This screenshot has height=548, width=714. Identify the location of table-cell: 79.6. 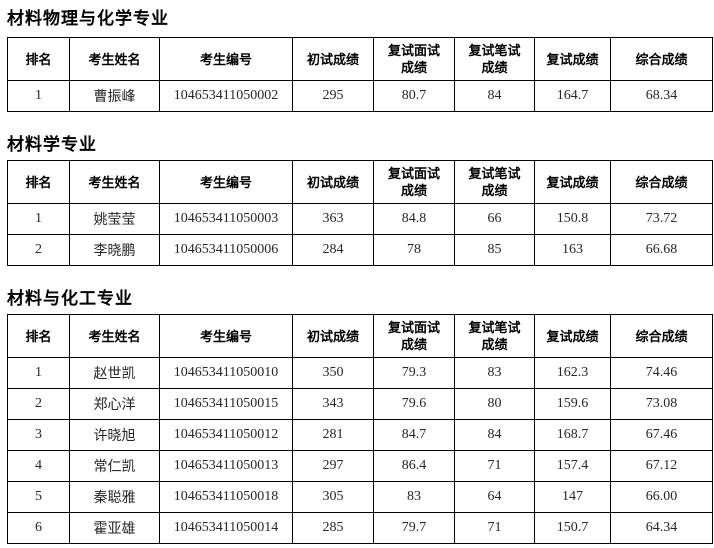
(414, 404).